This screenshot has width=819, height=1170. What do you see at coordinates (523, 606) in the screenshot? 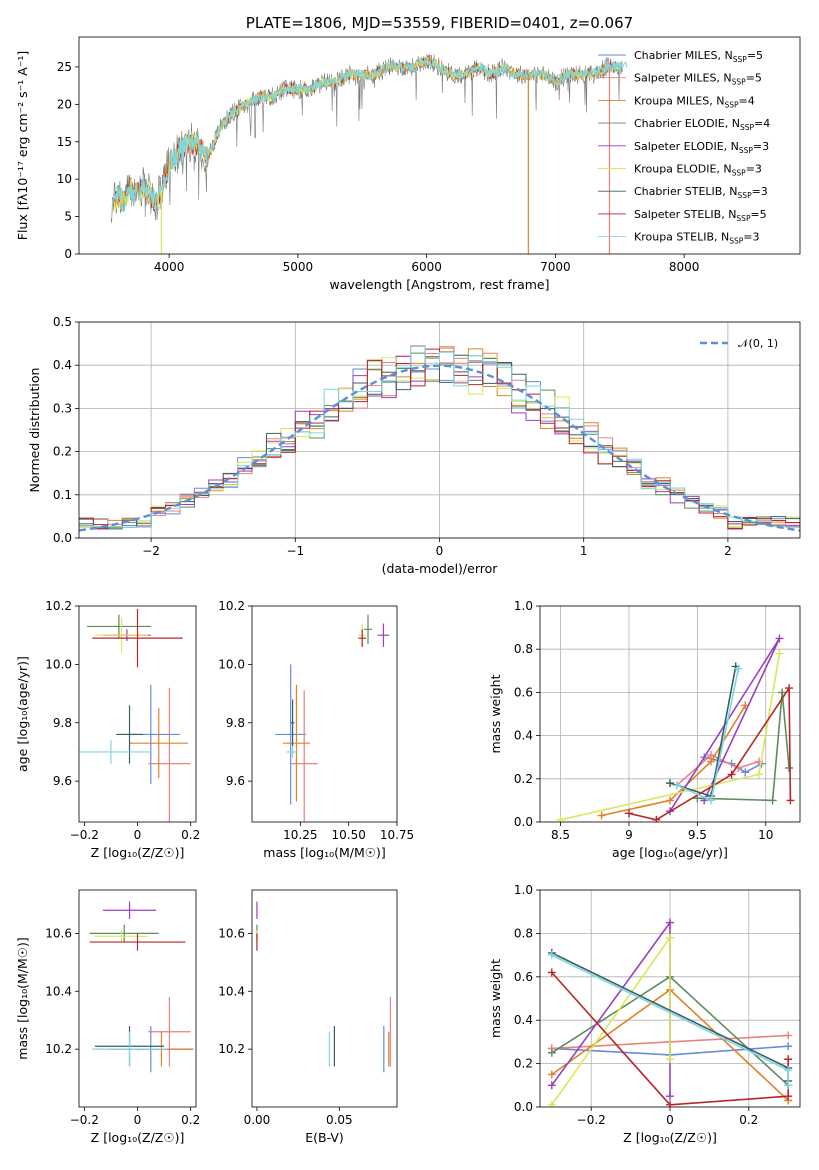
I see `y-tick-label: 1.0` at bounding box center [523, 606].